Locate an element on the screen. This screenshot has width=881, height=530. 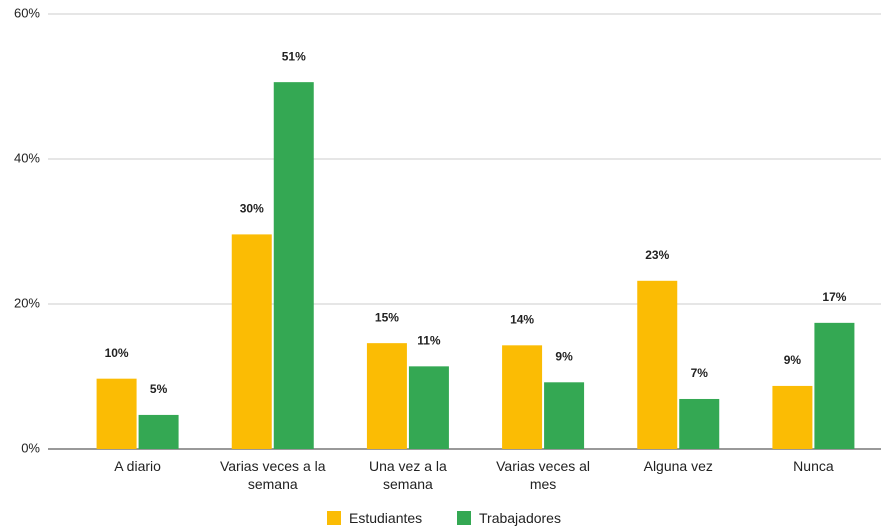
legend-label: Estudiantes is located at coordinates (386, 518).